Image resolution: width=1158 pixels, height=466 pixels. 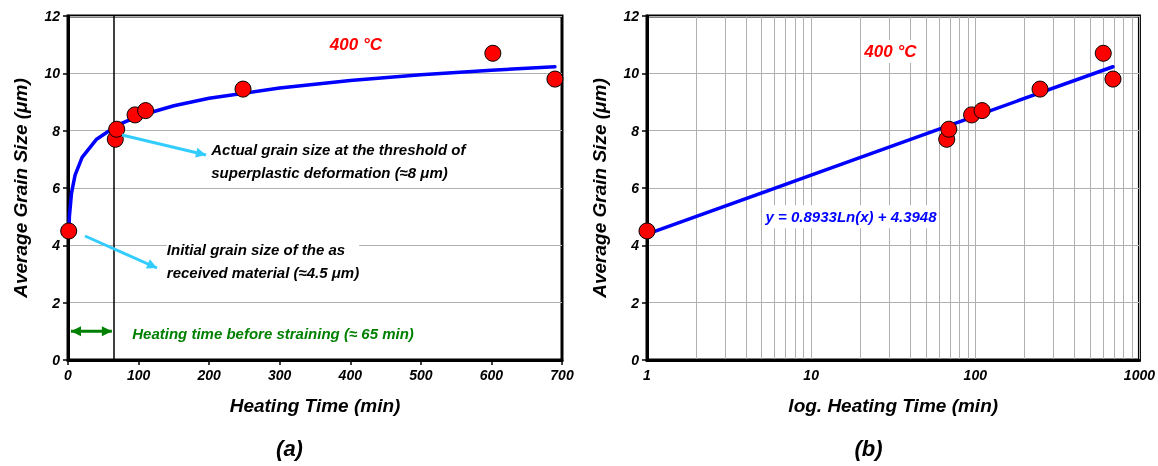 I want to click on annotation: Actual grain size at the threshold of superplastic deformation (≈8 μm), so click(x=339, y=161).